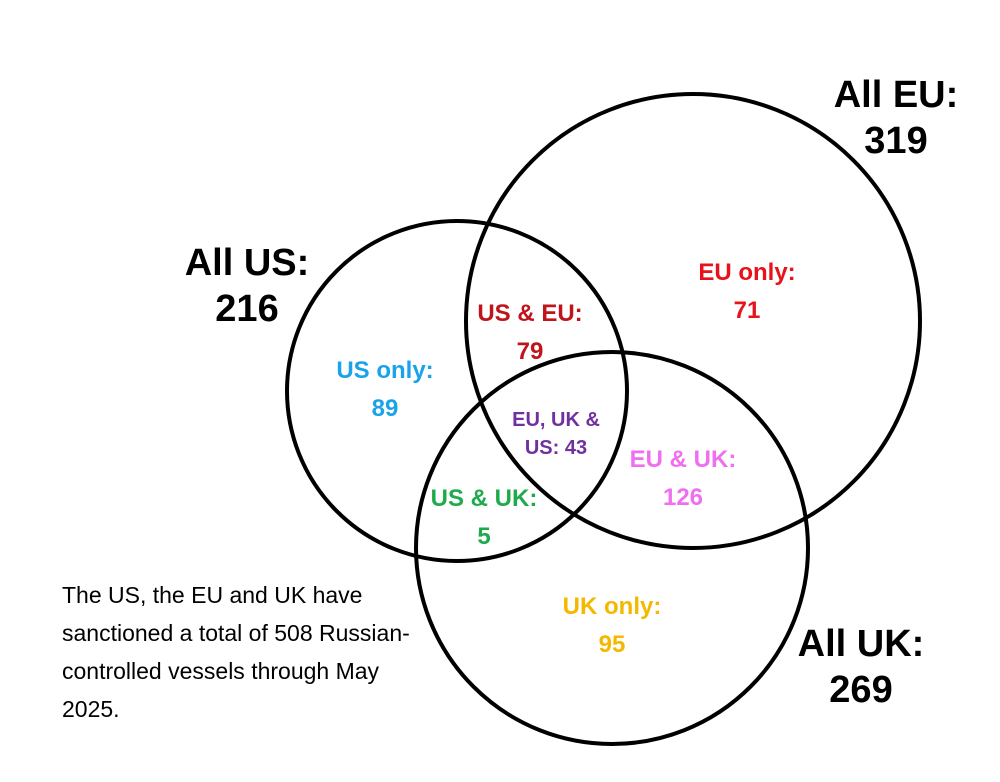 Image resolution: width=1000 pixels, height=782 pixels. What do you see at coordinates (385, 408) in the screenshot?
I see `region-us-only-value: 89` at bounding box center [385, 408].